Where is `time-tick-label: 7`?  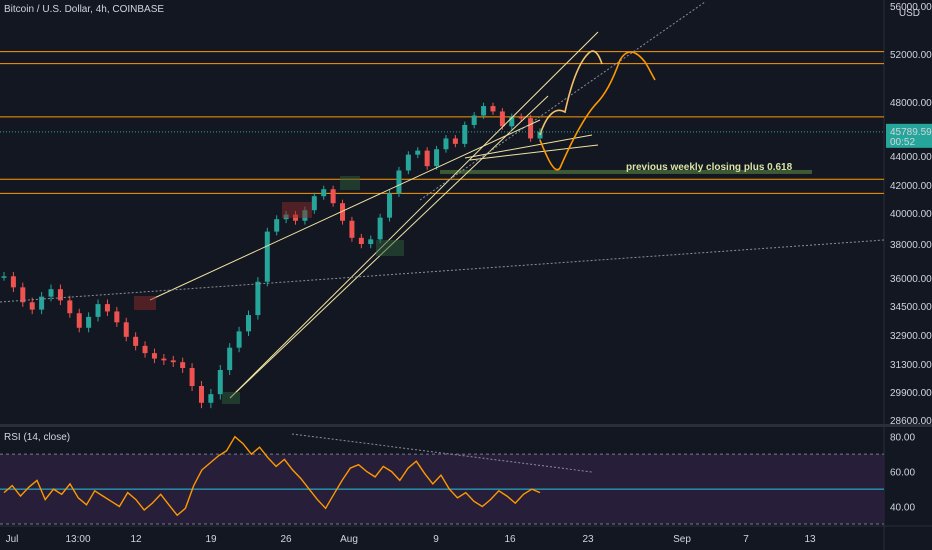
time-tick-label: 7 is located at coordinates (746, 539).